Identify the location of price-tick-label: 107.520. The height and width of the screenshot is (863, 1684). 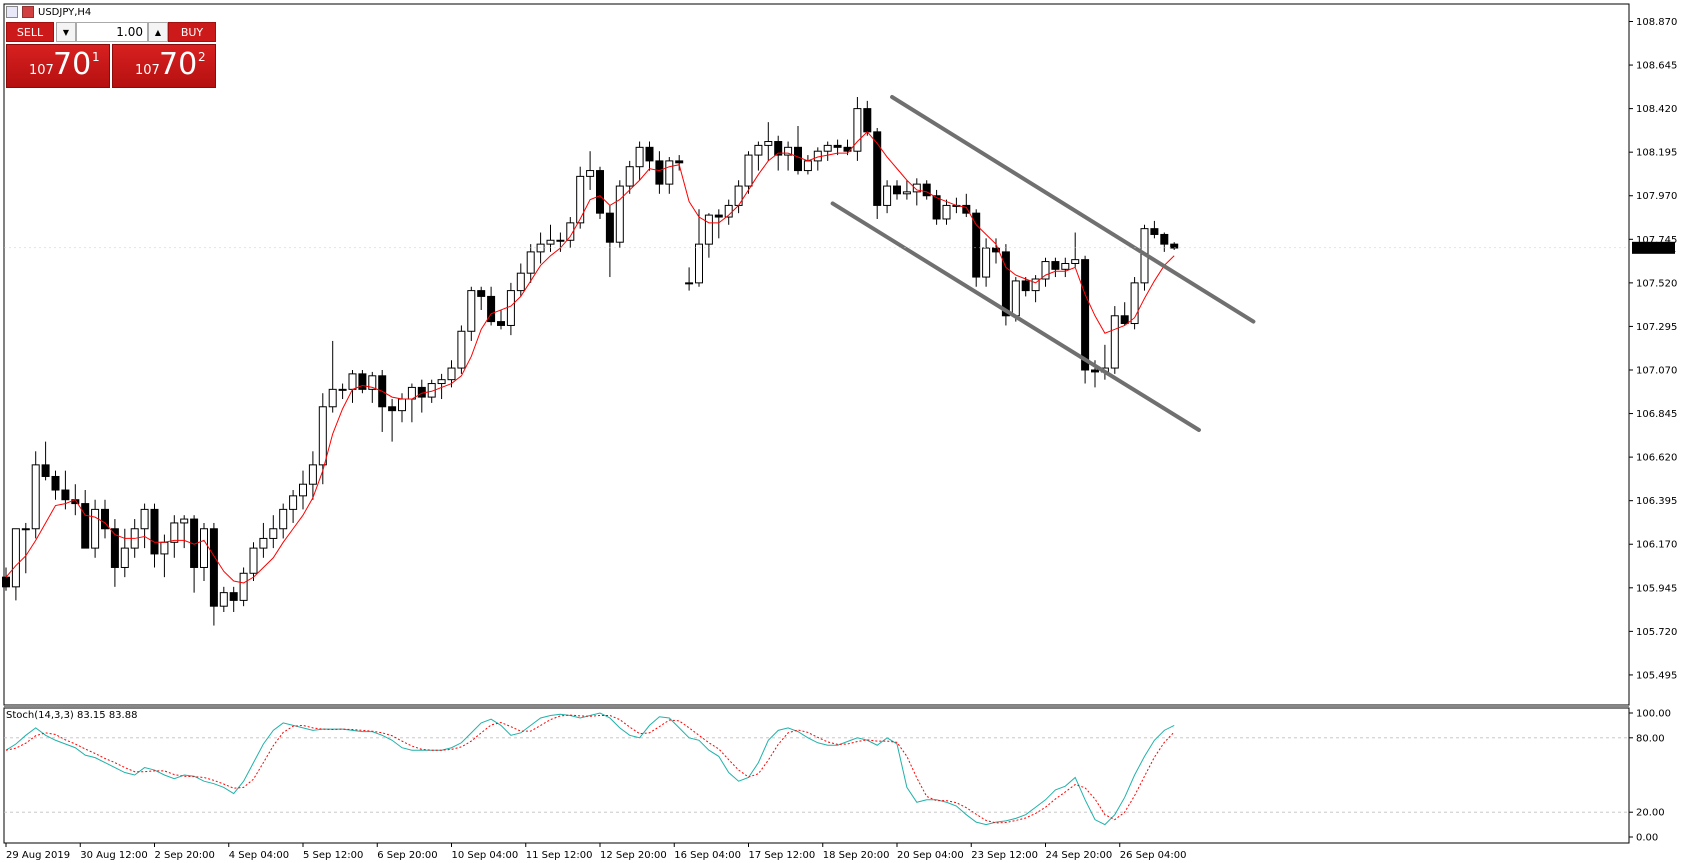
(1656, 283).